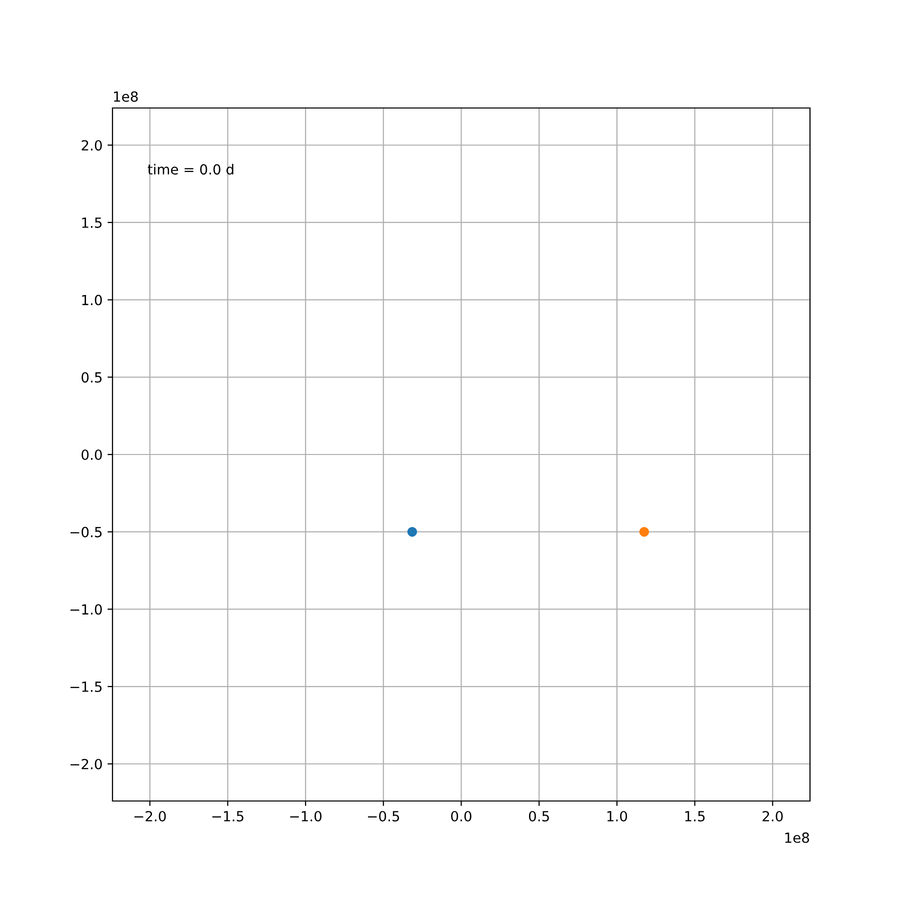 Image resolution: width=900 pixels, height=900 pixels. What do you see at coordinates (86, 687) in the screenshot?
I see `y-tick-label: −1.5` at bounding box center [86, 687].